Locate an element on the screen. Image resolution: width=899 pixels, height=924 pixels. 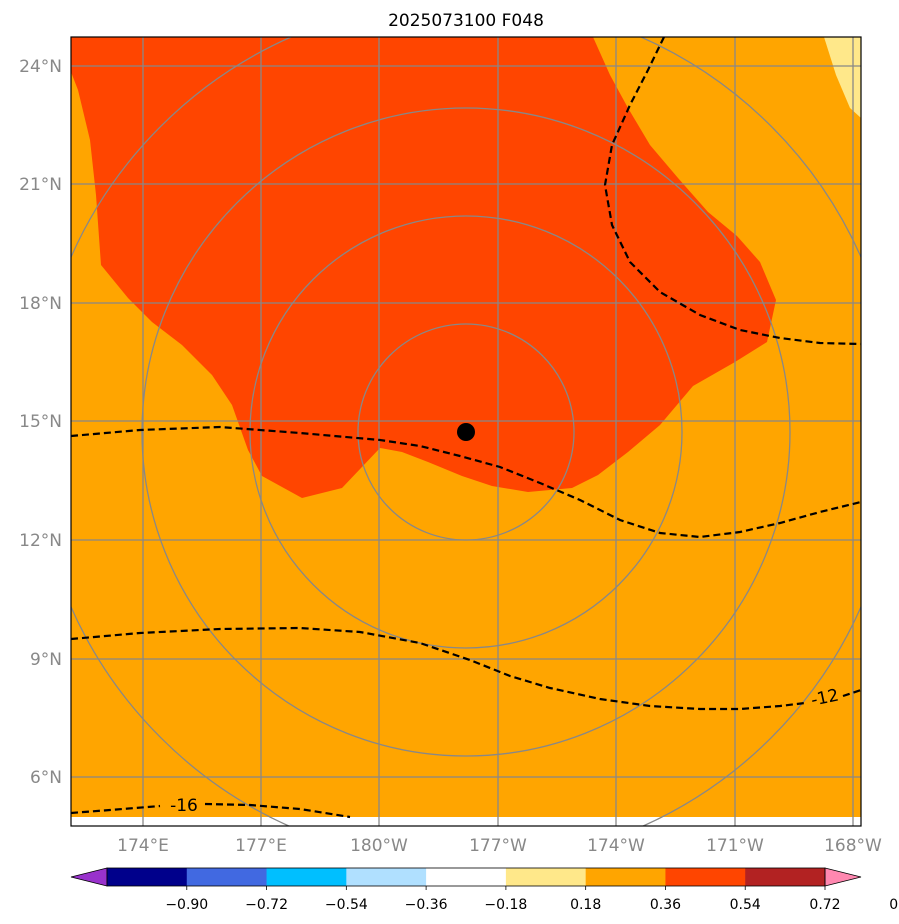
lat-label: 15°N is located at coordinates (40, 422).